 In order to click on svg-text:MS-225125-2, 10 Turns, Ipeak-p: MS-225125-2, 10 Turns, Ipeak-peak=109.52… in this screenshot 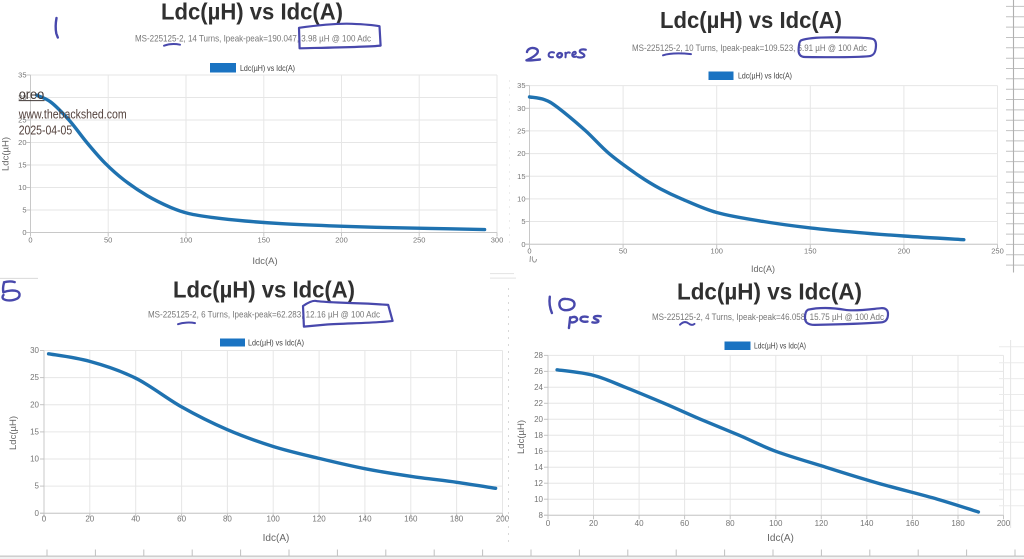, I will do `click(749, 48)`.